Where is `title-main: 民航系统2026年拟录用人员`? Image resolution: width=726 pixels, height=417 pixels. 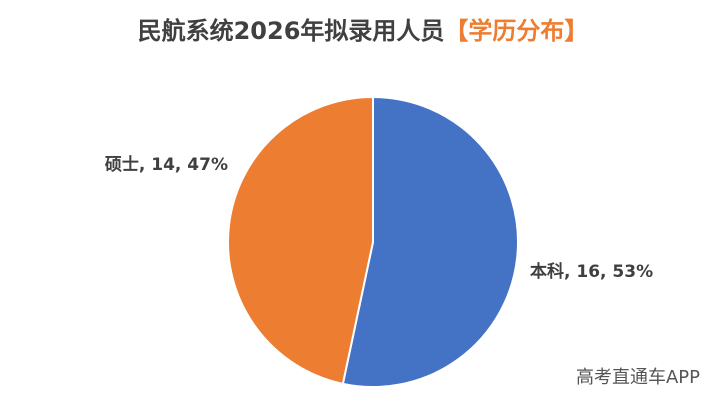
title-main: 民航系统2026年拟录用人员 is located at coordinates (291, 31).